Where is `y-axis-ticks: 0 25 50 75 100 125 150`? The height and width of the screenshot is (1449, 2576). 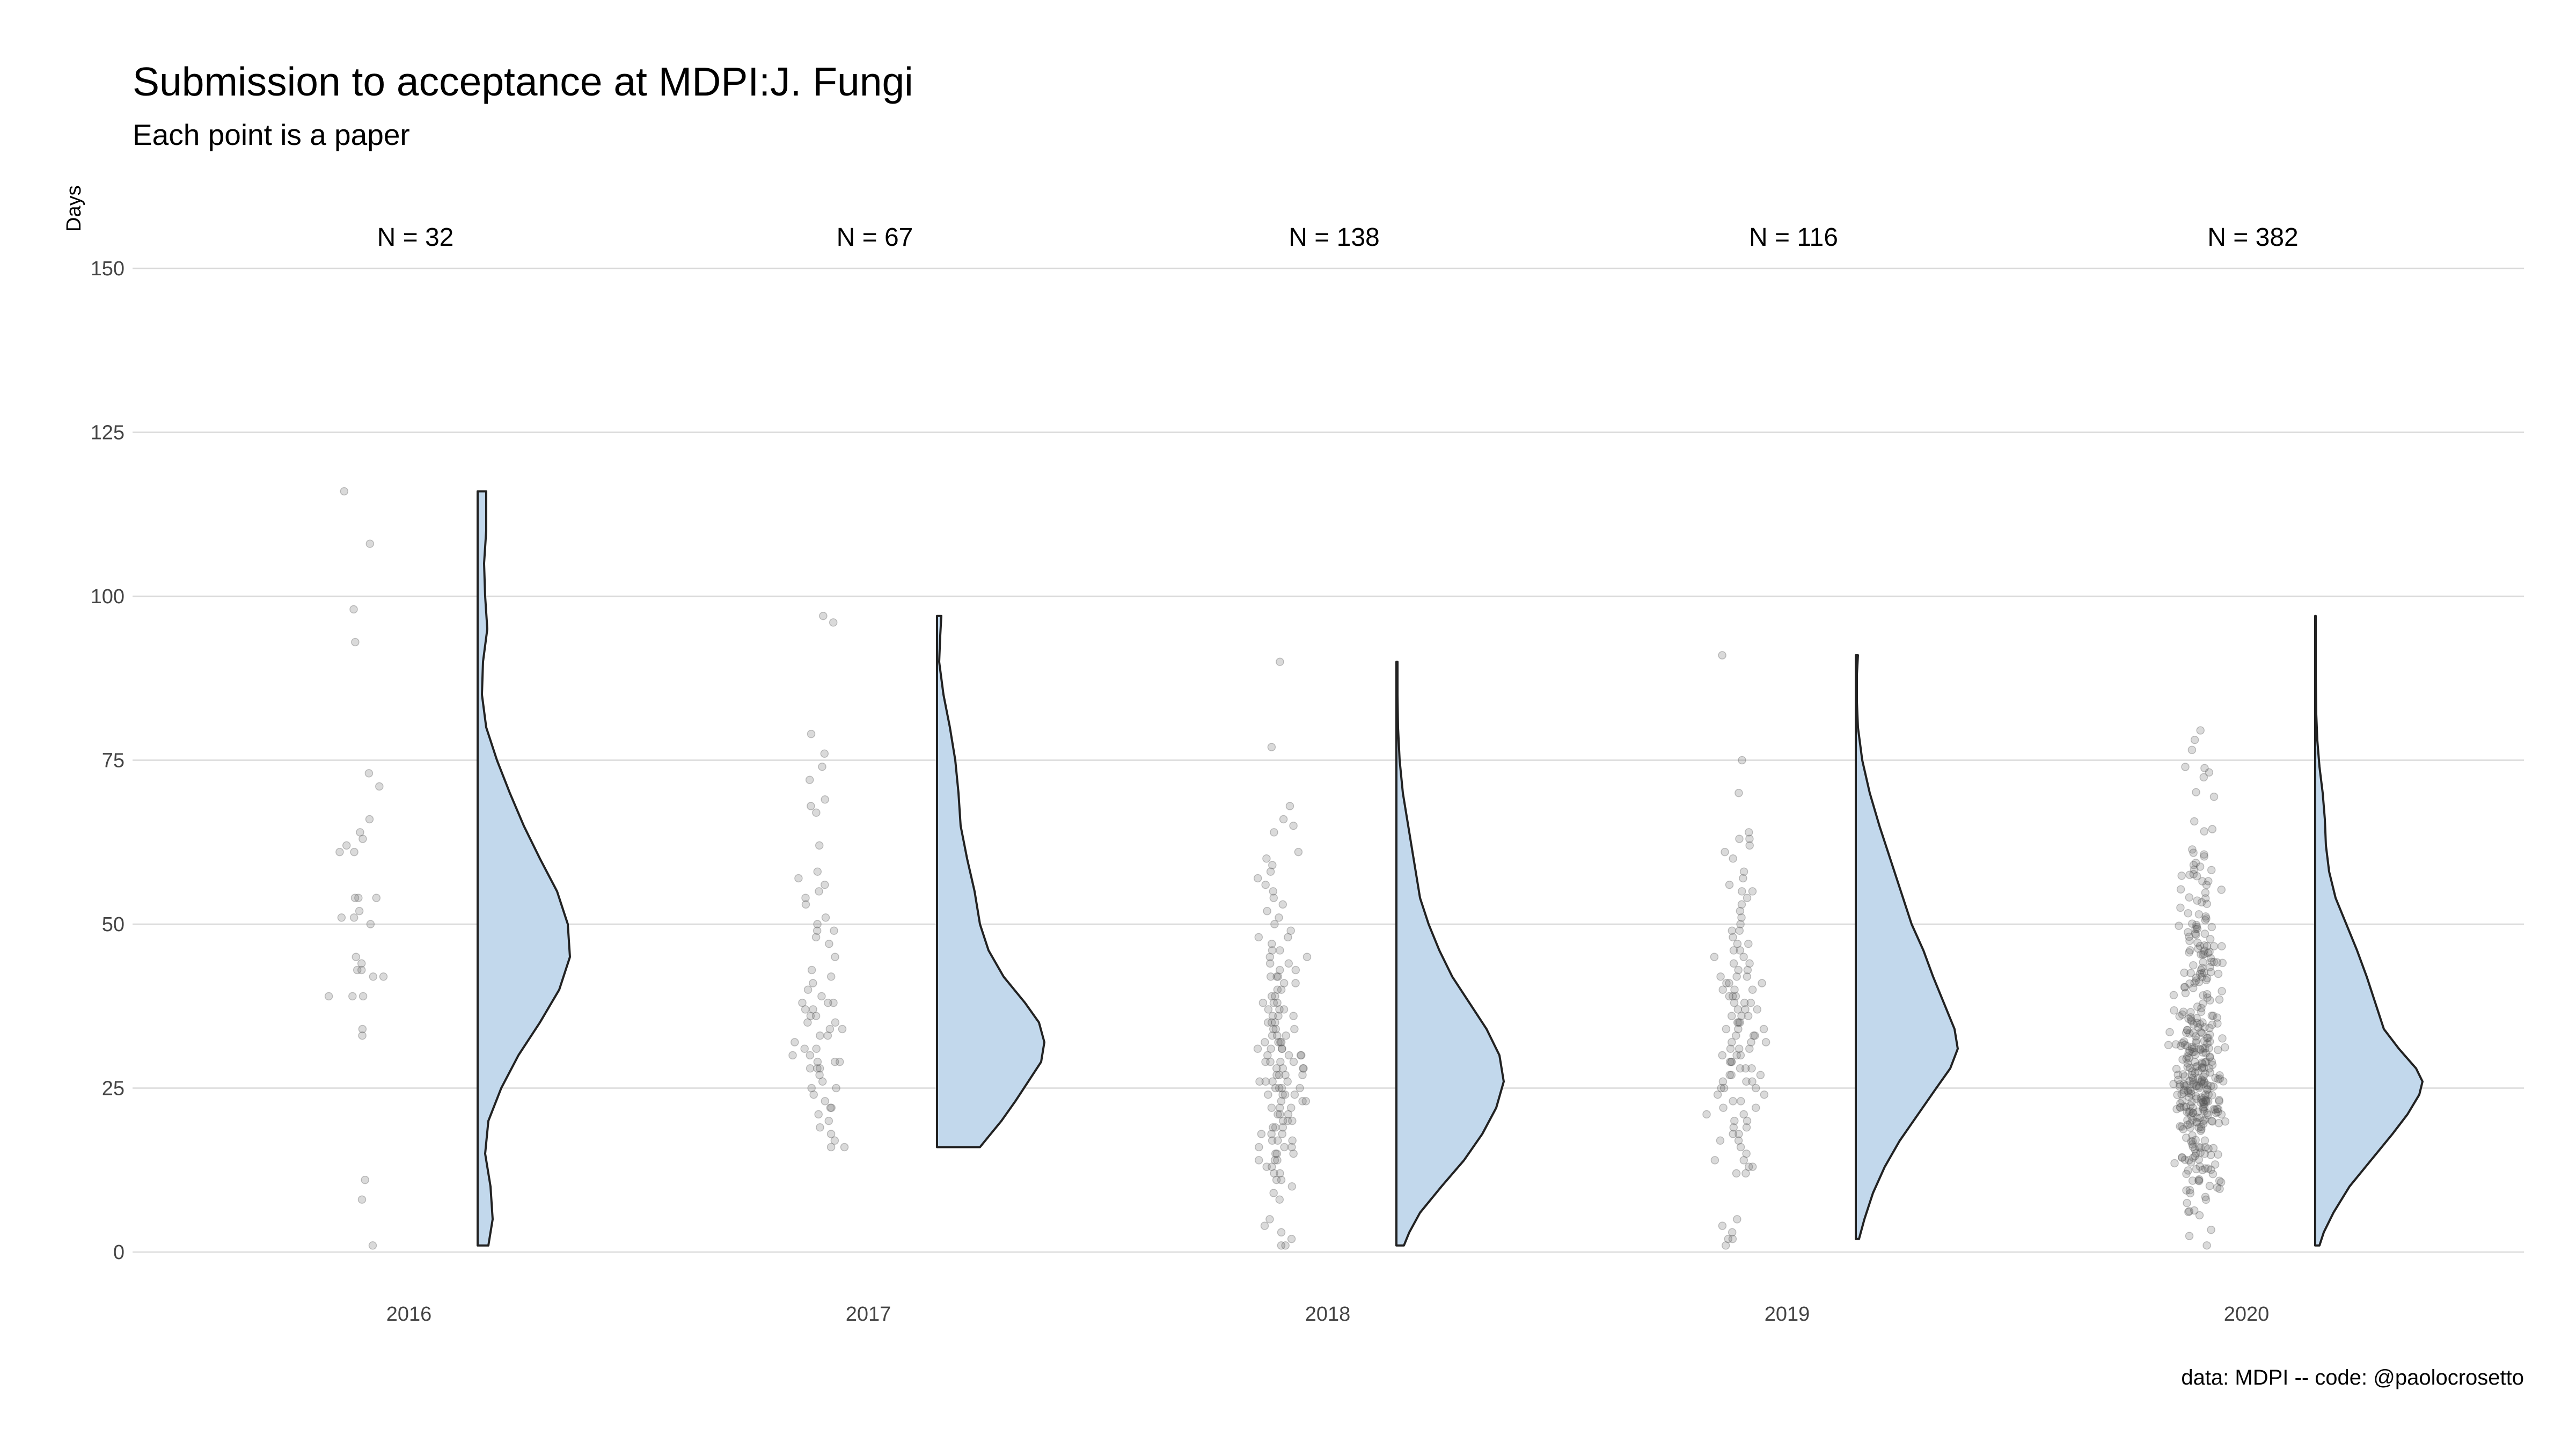 y-axis-ticks: 0 25 50 75 100 125 150 is located at coordinates (108, 761).